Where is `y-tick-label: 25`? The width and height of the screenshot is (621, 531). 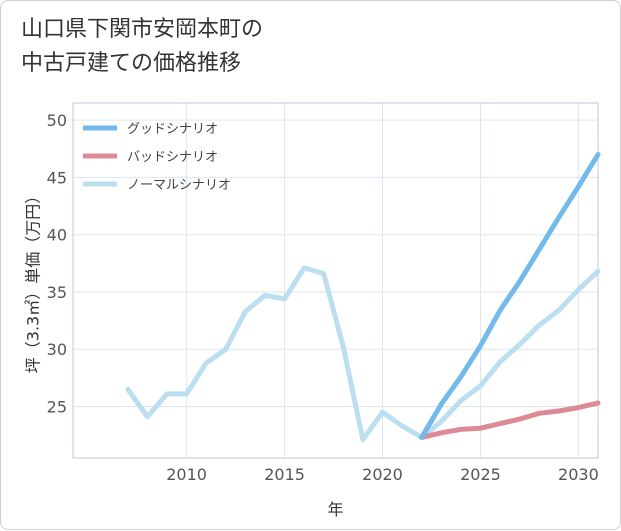
y-tick-label: 25 is located at coordinates (57, 406).